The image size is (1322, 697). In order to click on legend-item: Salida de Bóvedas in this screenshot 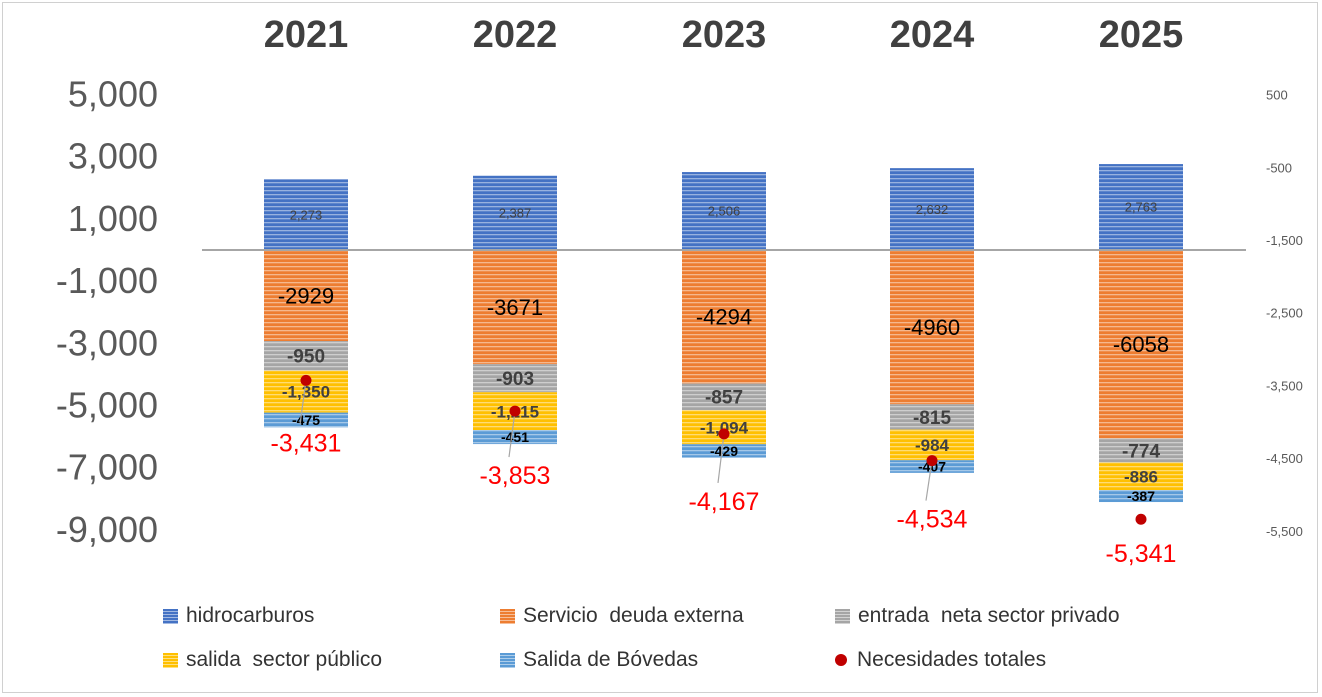, I will do `click(599, 660)`.